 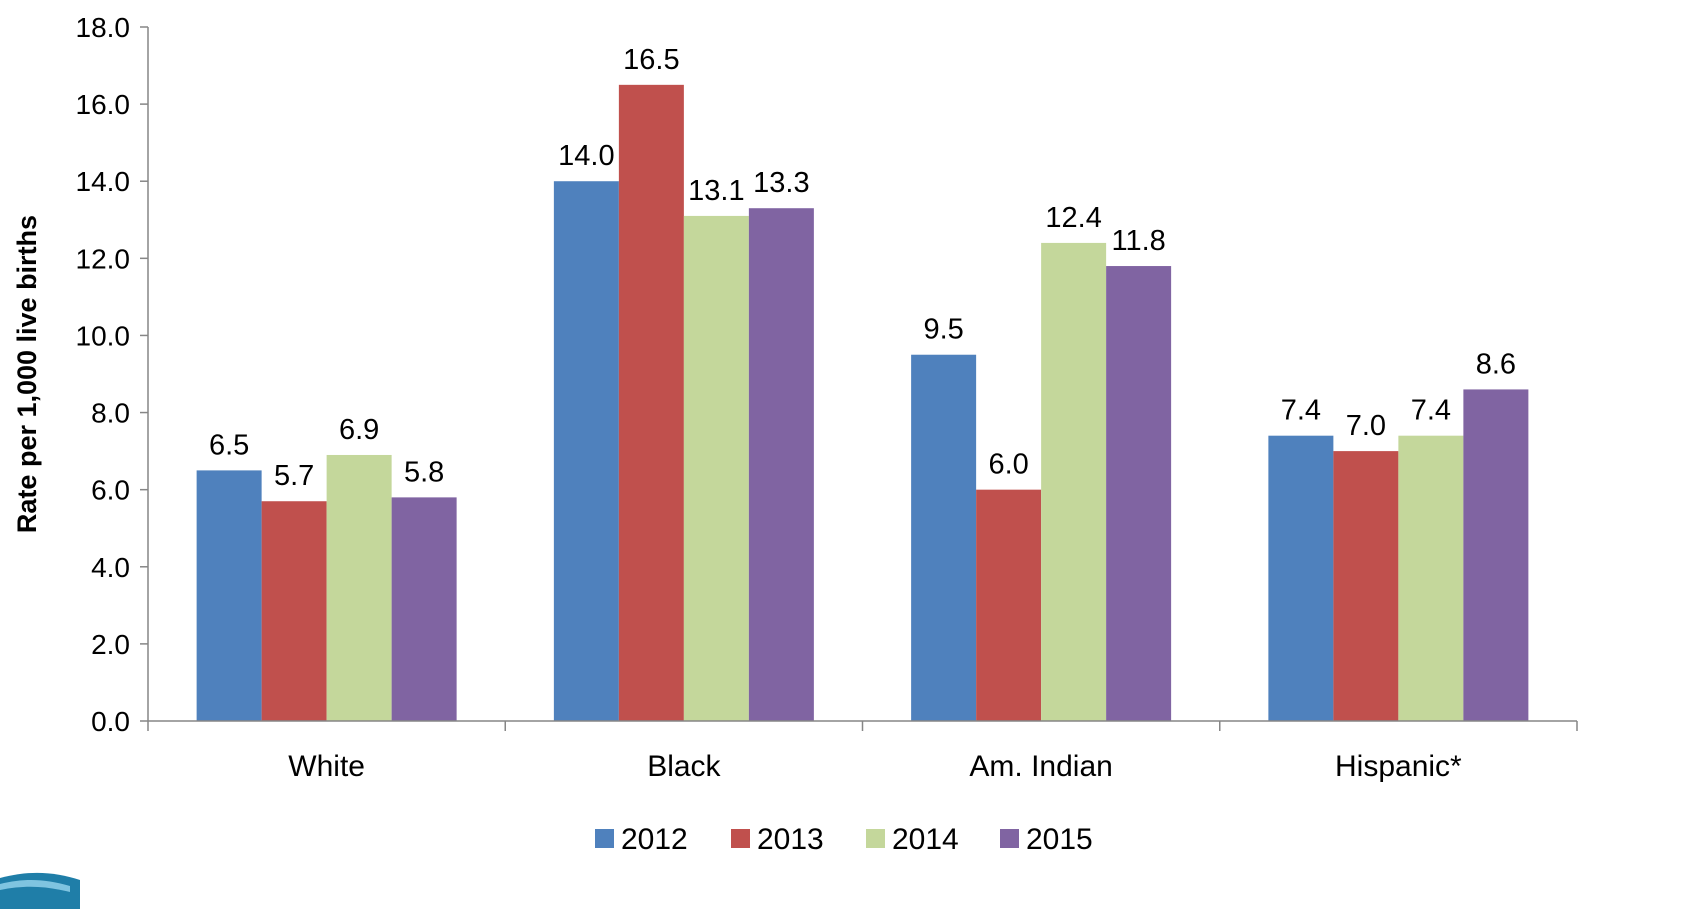 I want to click on data-label: 5.7, so click(x=294, y=476).